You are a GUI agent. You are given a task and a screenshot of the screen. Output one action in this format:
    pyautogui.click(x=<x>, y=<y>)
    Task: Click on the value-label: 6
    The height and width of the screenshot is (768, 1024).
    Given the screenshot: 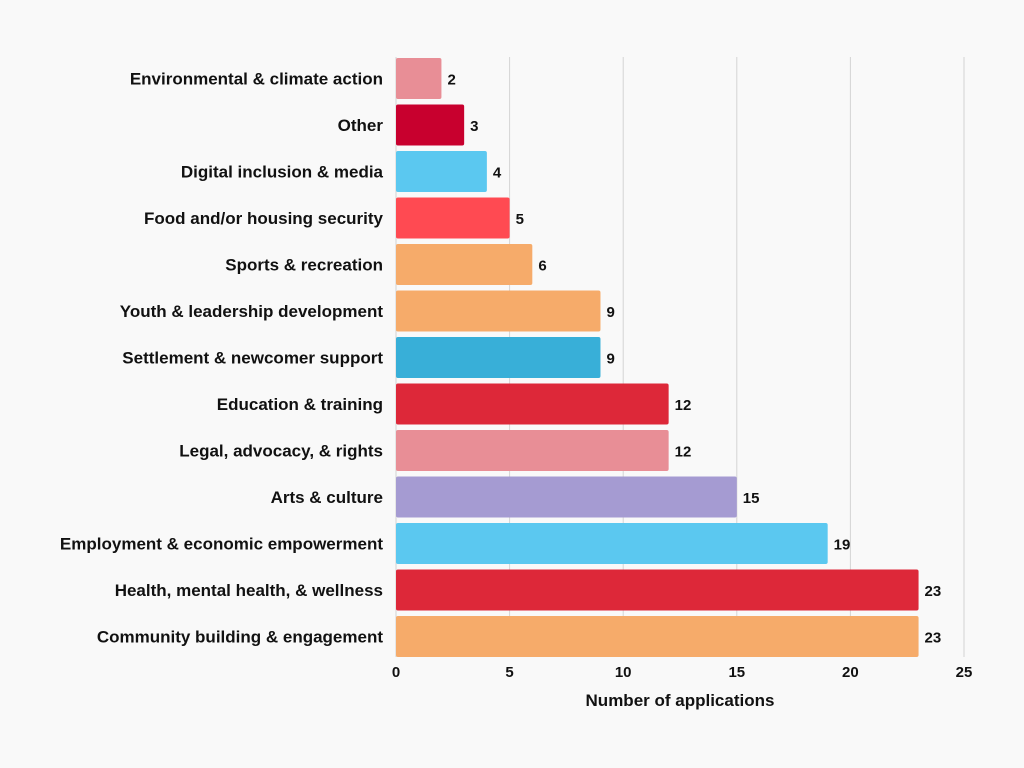 What is the action you would take?
    pyautogui.click(x=542, y=266)
    